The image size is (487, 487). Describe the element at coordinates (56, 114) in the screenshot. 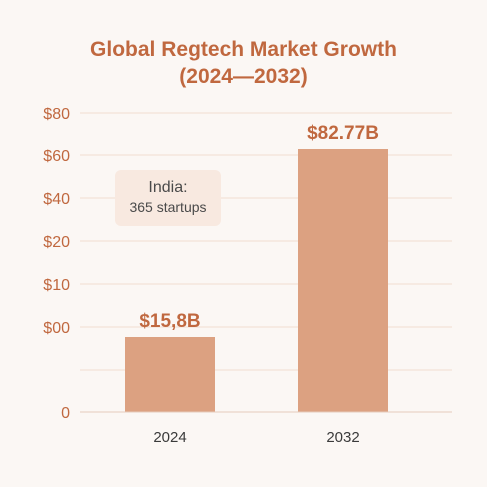

I see `y-tick-label: $80` at that location.